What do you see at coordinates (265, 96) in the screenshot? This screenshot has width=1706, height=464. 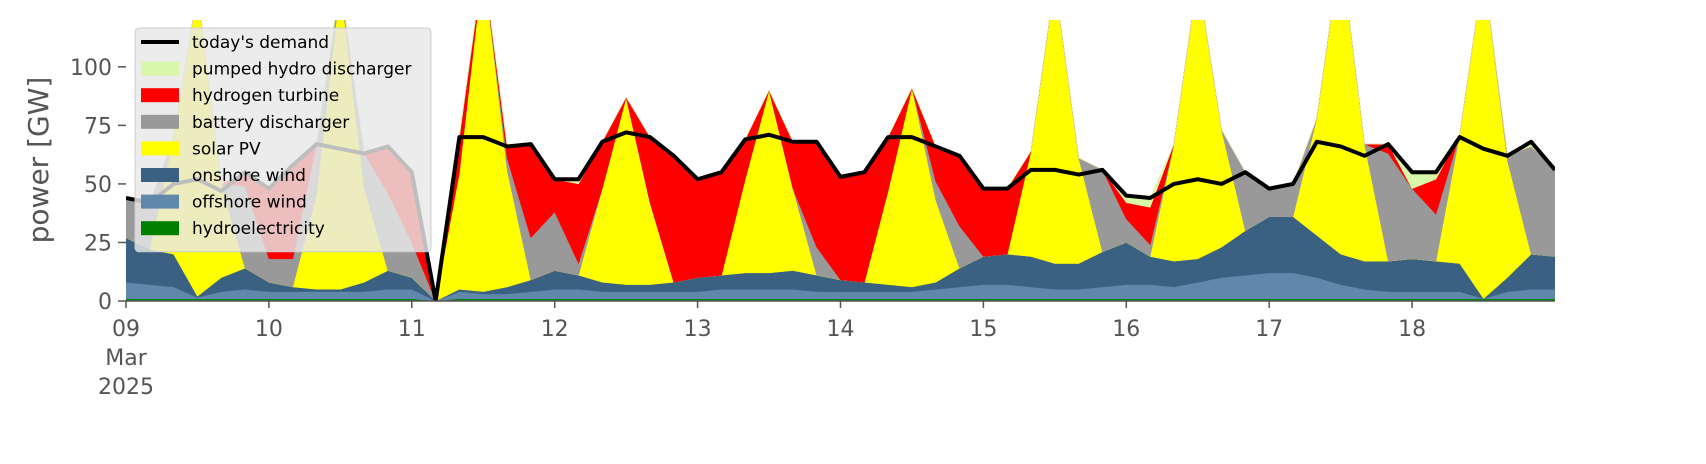 I see `legend-label: hydrogen turbine` at bounding box center [265, 96].